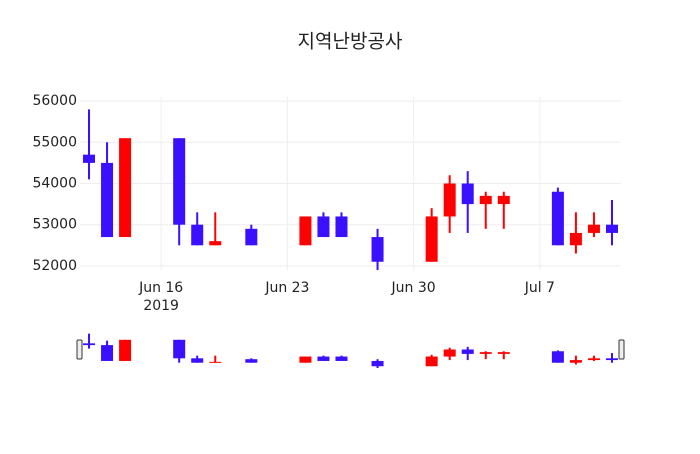  What do you see at coordinates (350, 349) in the screenshot?
I see `range-slider` at bounding box center [350, 349].